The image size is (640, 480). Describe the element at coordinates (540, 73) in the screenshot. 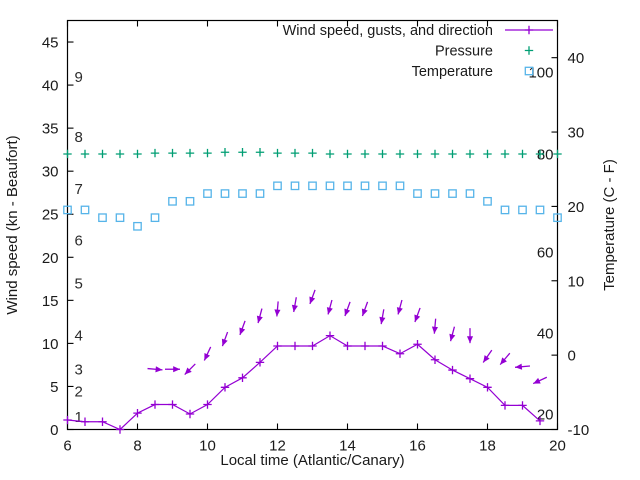

I see `fahrenheit-label: 100` at that location.